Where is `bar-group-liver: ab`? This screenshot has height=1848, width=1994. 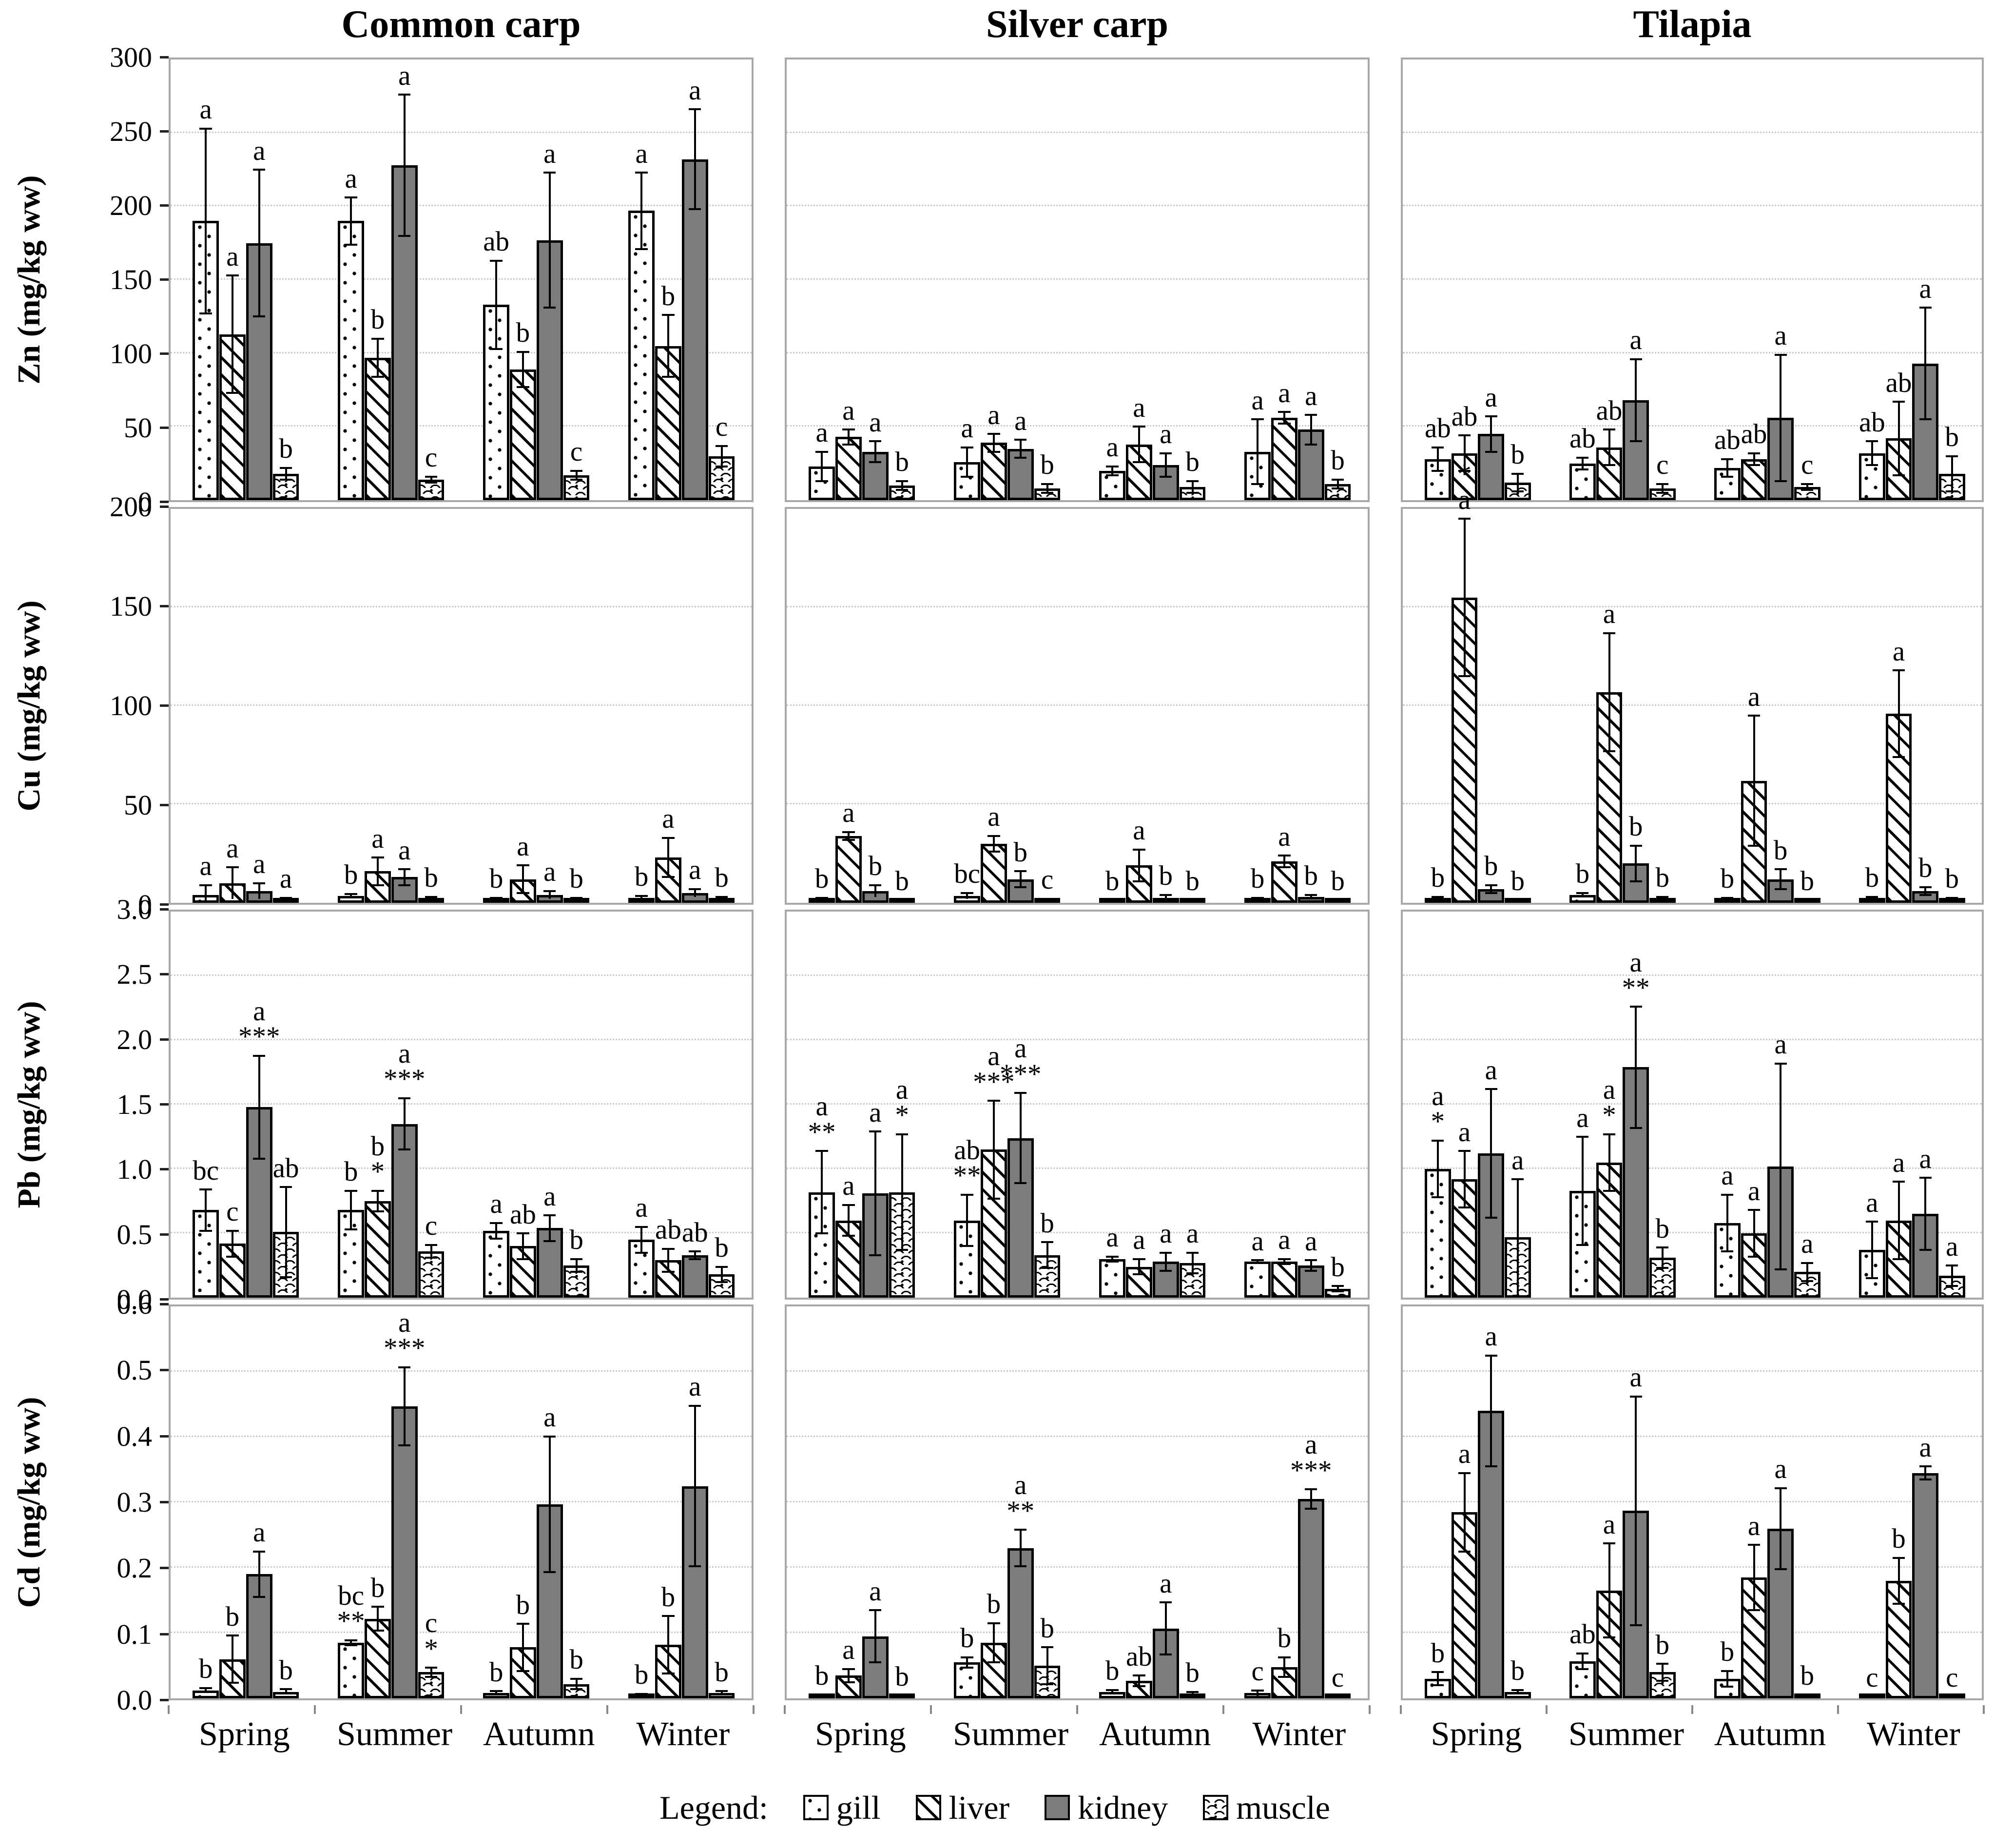
bar-group-liver: ab is located at coordinates (1754, 279).